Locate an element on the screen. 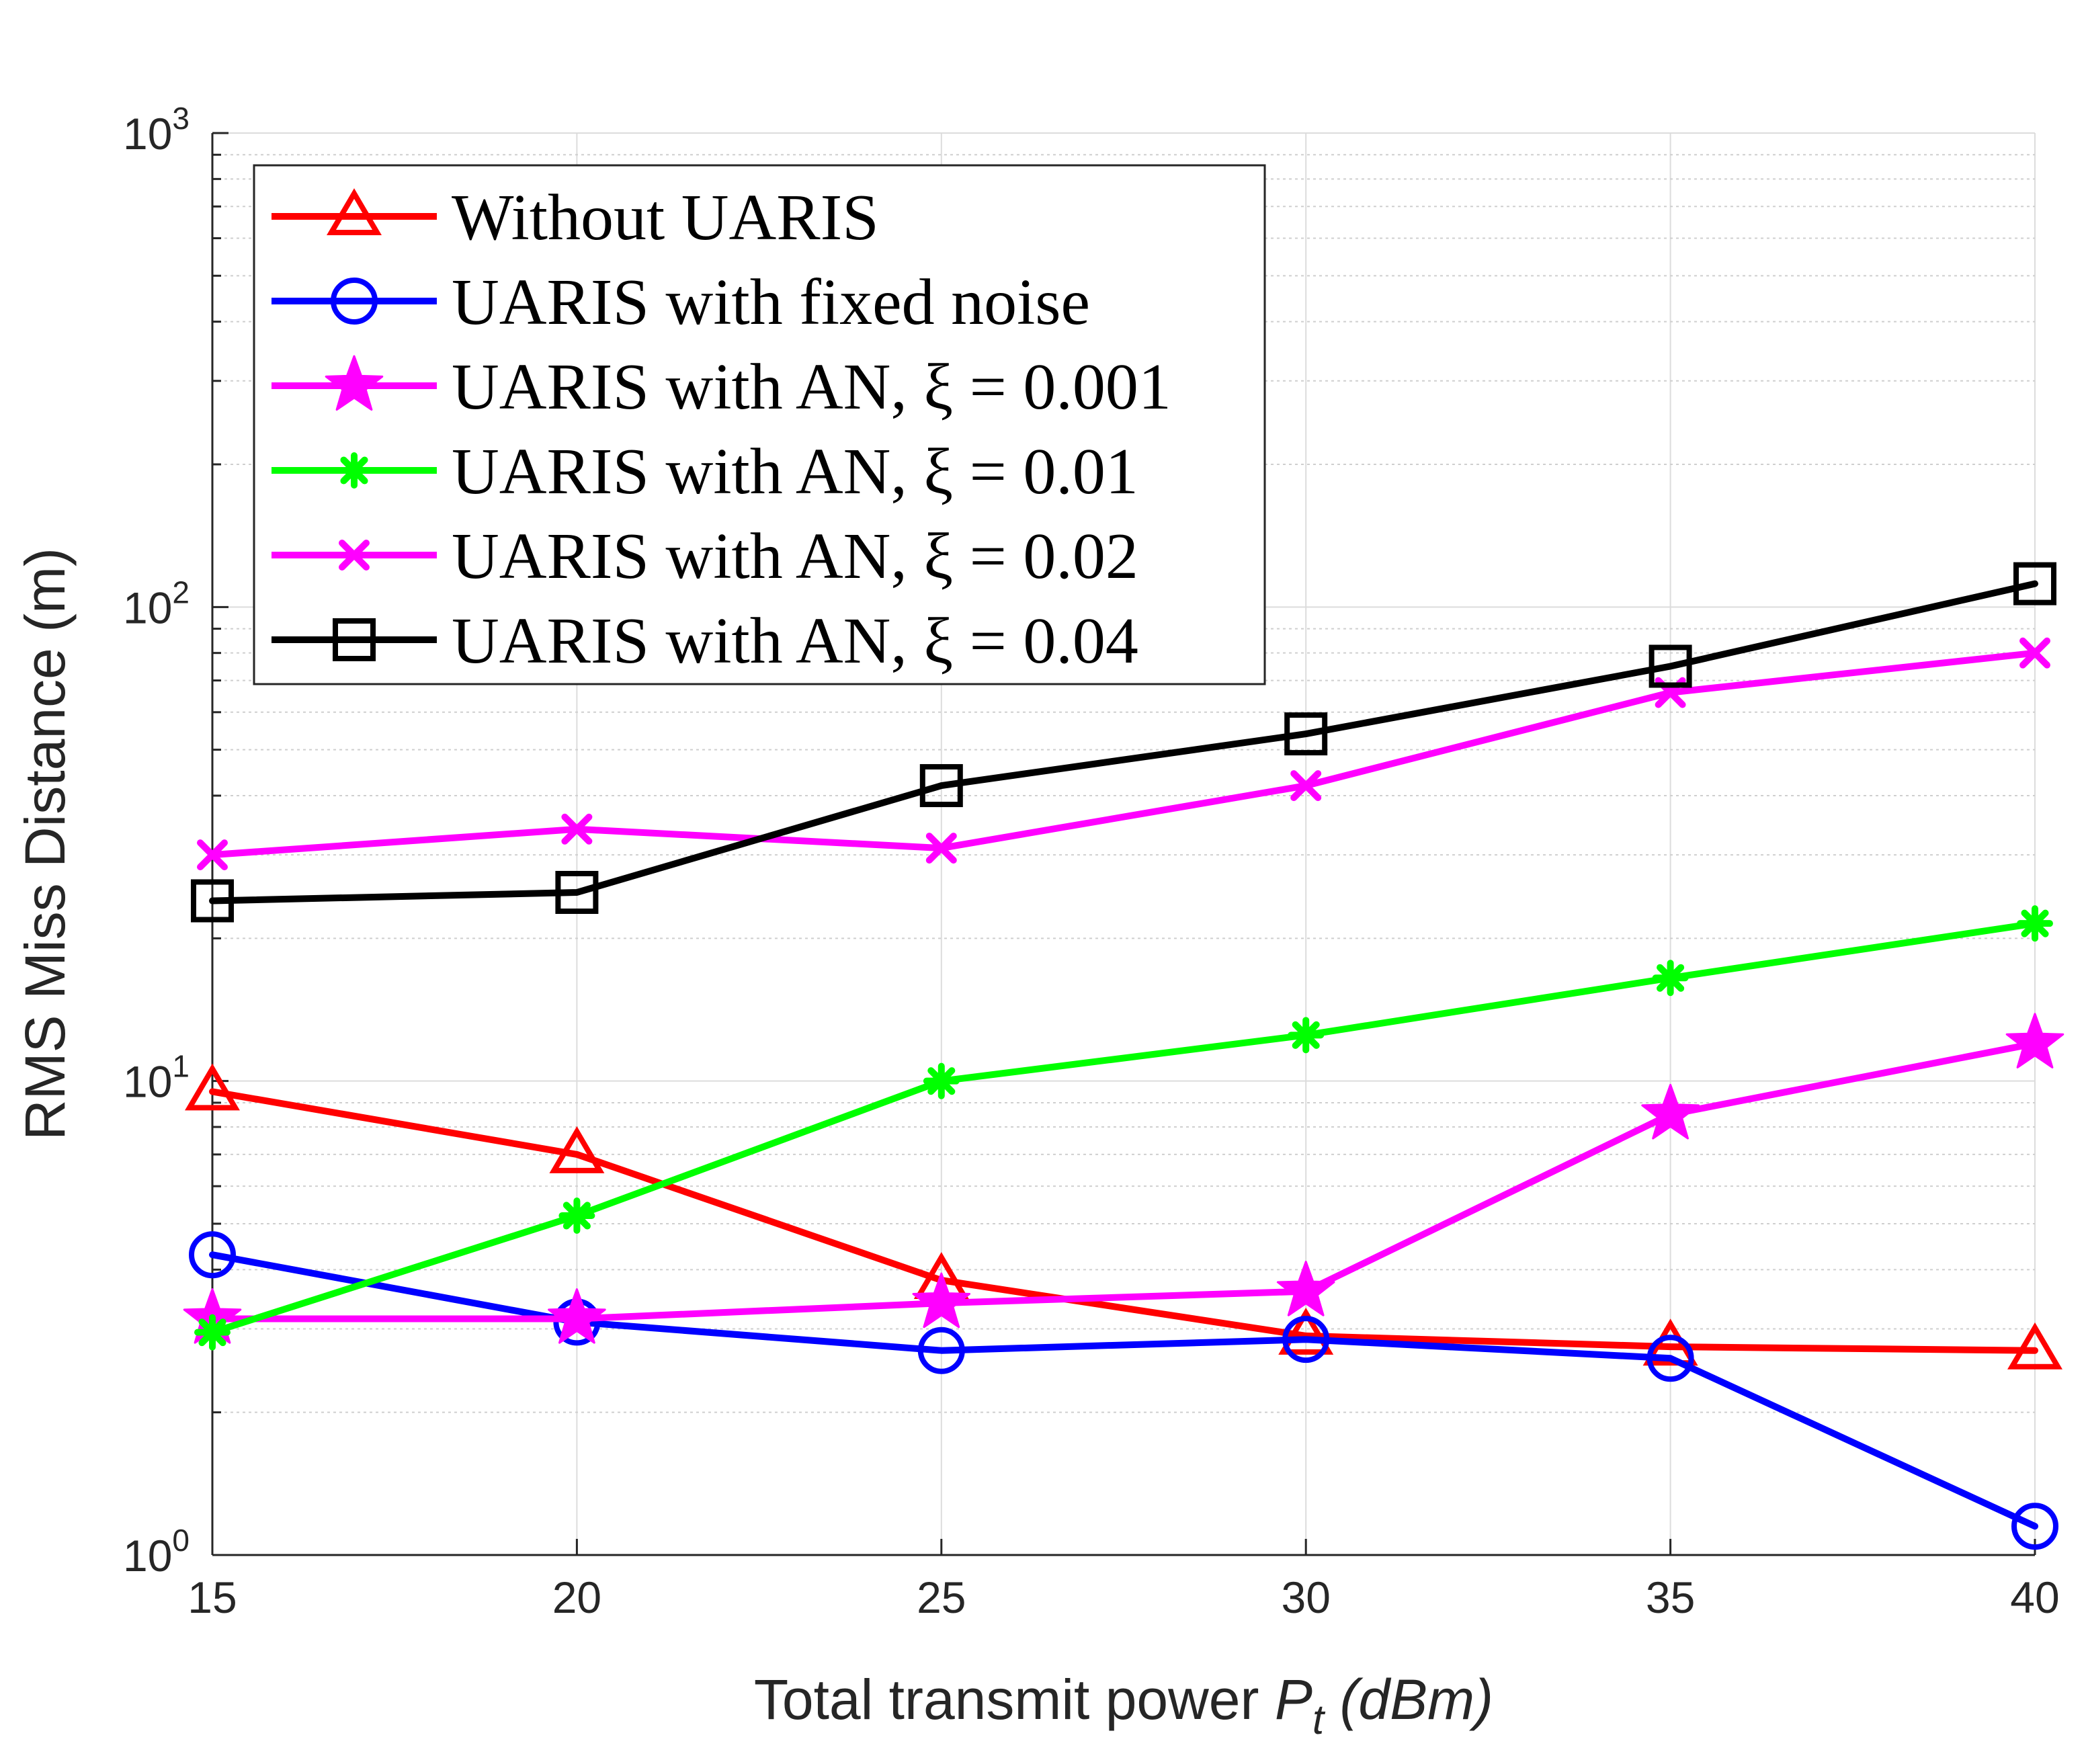 This screenshot has width=2086, height=1764. x-axis-title-text: Total transmit power is located at coordinates (1007, 1700).